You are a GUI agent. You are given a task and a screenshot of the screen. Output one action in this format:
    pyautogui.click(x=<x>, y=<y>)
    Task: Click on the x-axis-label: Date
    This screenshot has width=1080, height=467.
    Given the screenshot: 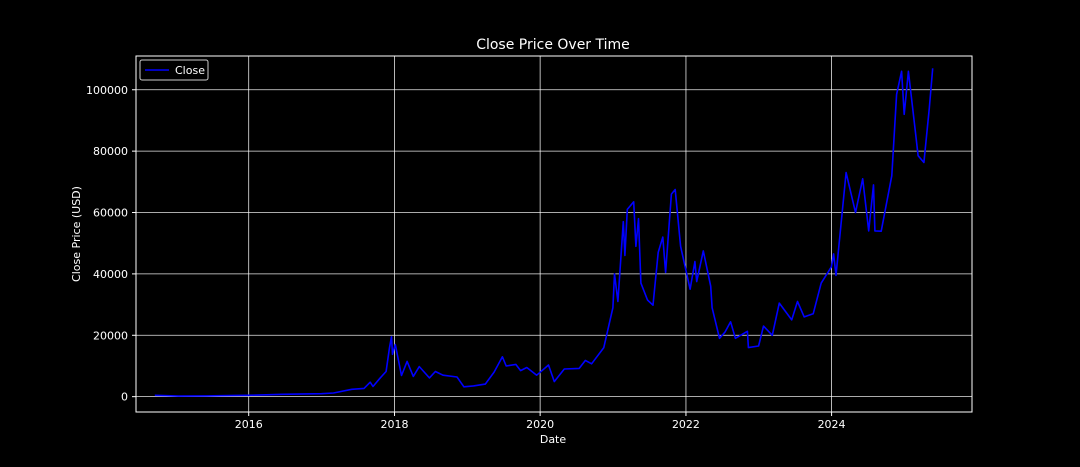 What is the action you would take?
    pyautogui.click(x=553, y=439)
    